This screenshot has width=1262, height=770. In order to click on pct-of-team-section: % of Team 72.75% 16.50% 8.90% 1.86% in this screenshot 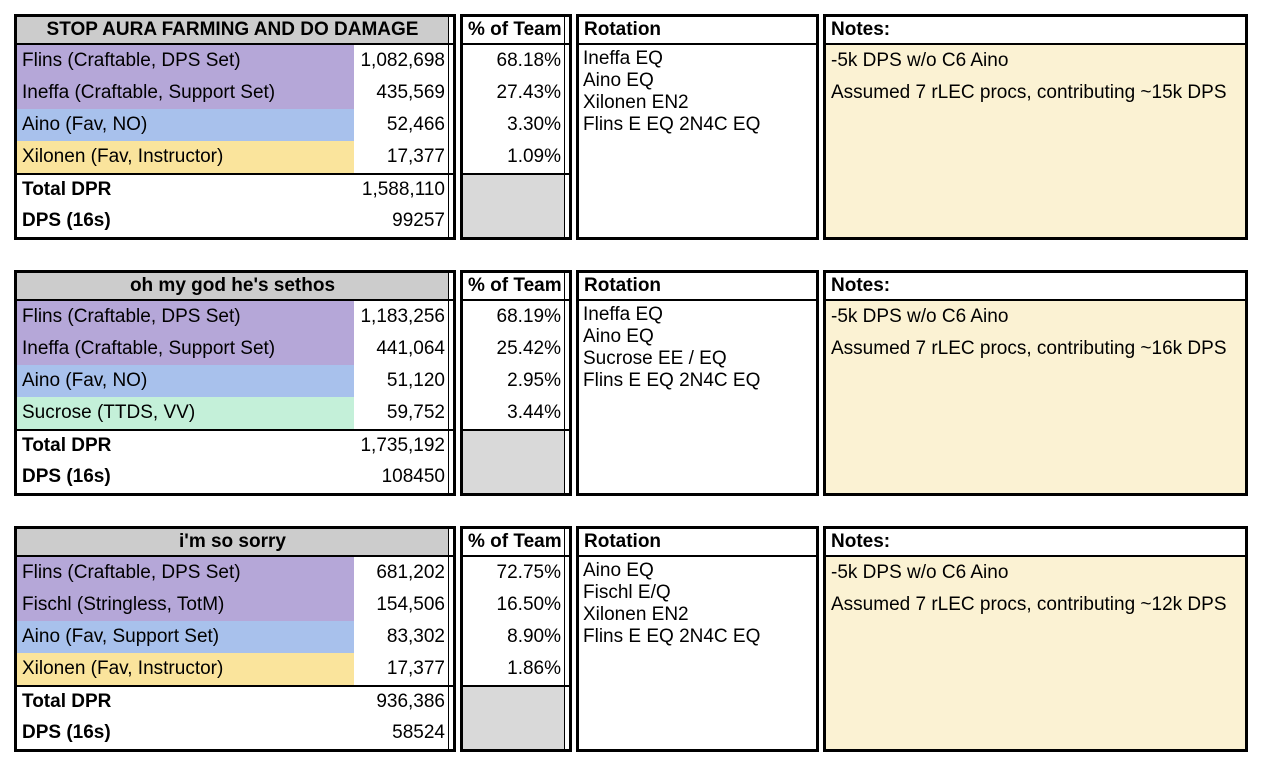, I will do `click(516, 639)`.